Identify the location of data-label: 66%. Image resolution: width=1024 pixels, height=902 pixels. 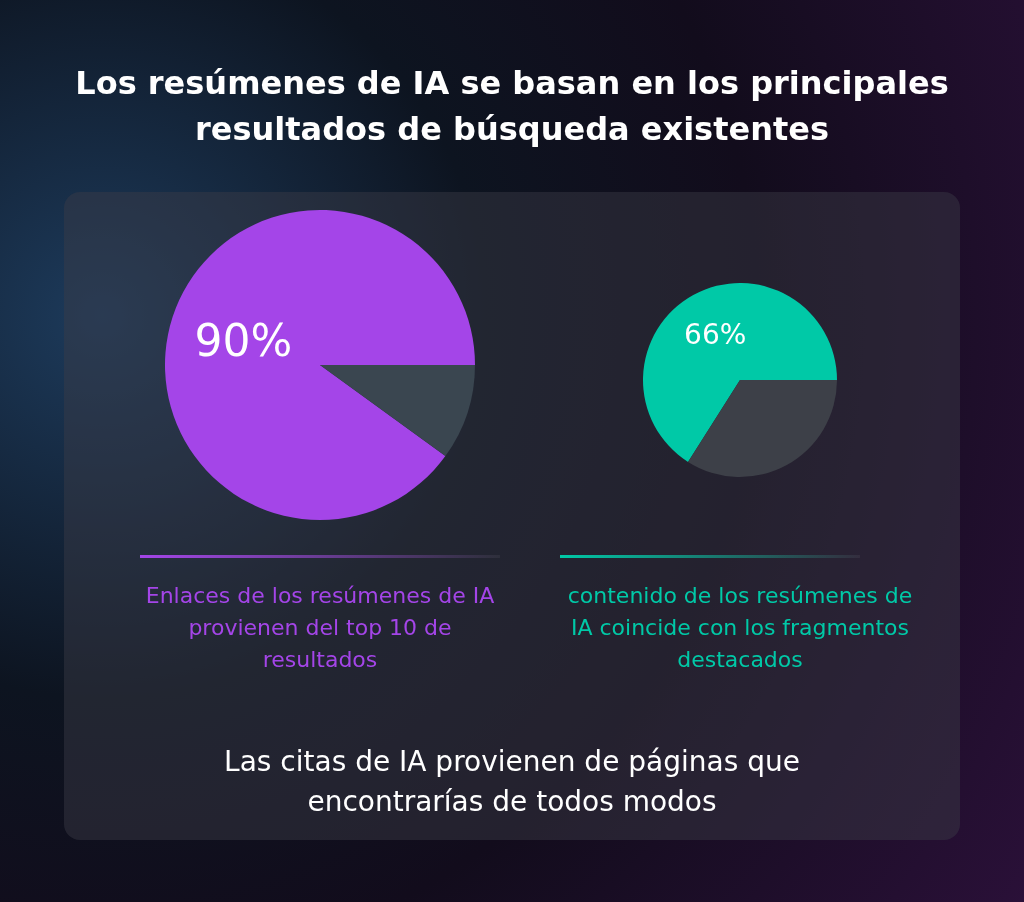
(715, 335).